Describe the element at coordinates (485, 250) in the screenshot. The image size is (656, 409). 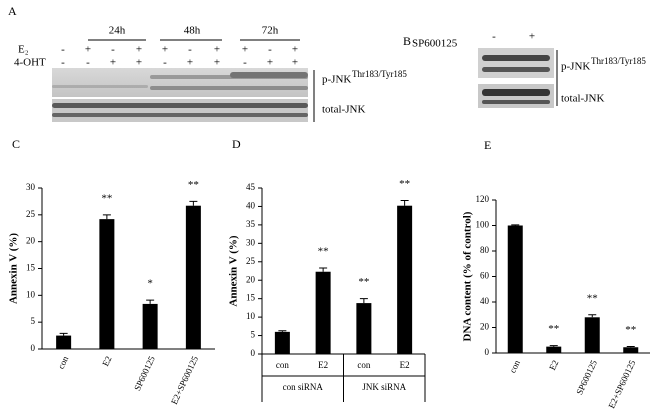
I see `y-tick-label: 80` at that location.